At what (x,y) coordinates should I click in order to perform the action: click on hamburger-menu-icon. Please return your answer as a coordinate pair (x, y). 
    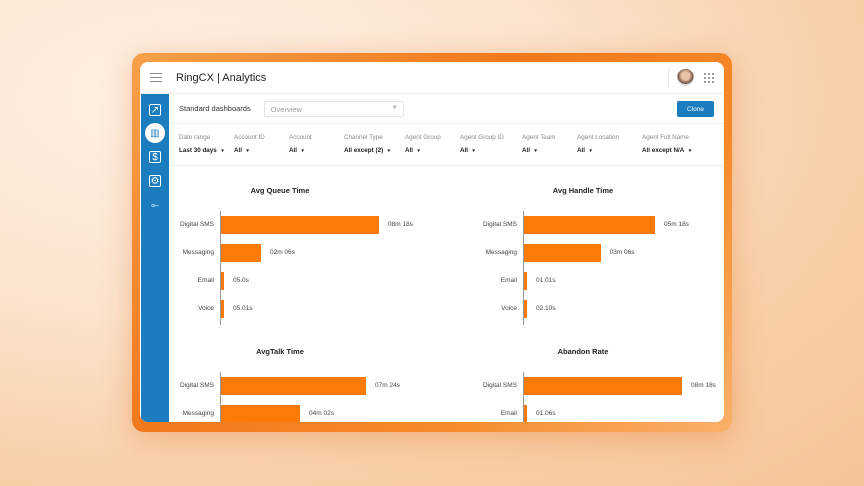
    Looking at the image, I should click on (156, 77).